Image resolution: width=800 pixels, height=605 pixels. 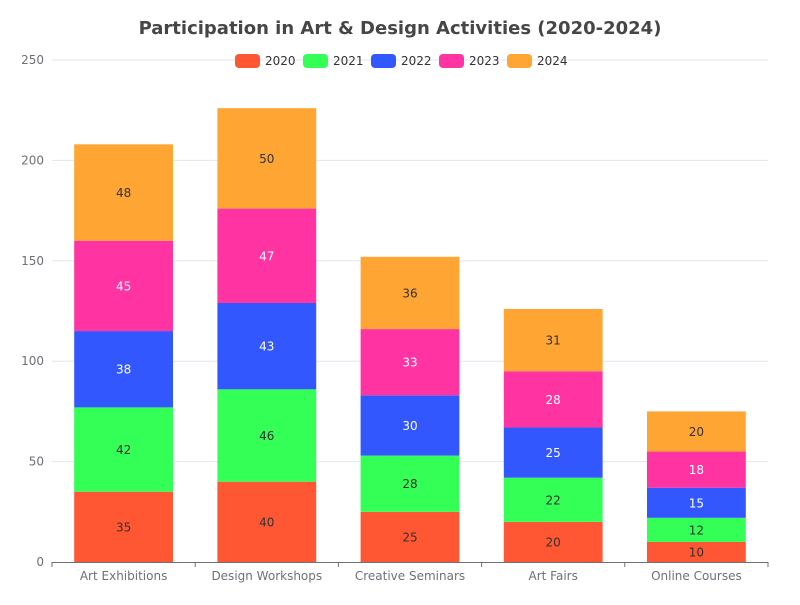 I want to click on legend-label-2021: 2021, so click(x=348, y=61).